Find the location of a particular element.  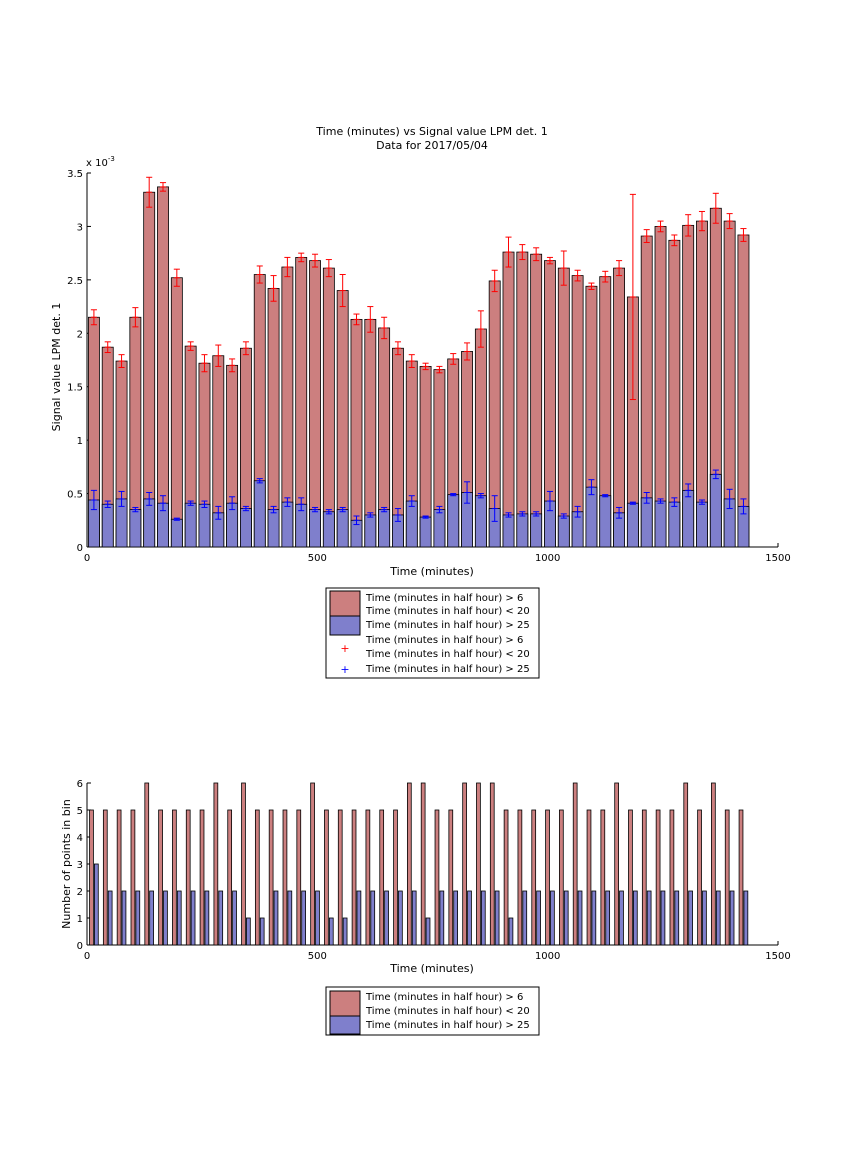

top-legend-swatch-blue is located at coordinates (345, 625).